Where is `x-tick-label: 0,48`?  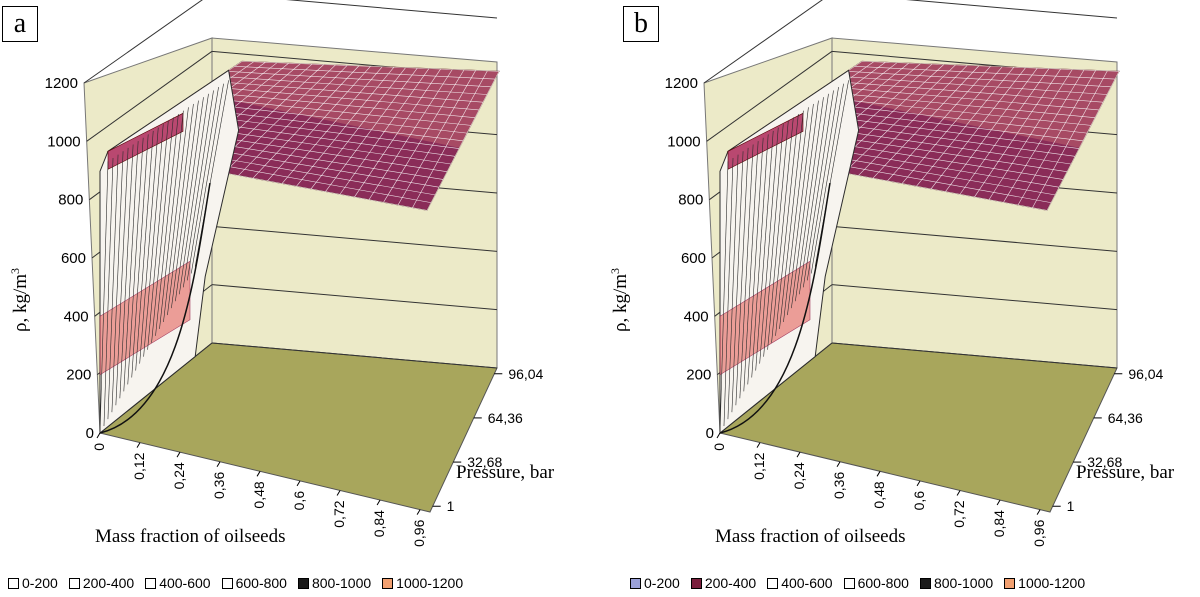 x-tick-label: 0,48 is located at coordinates (259, 494).